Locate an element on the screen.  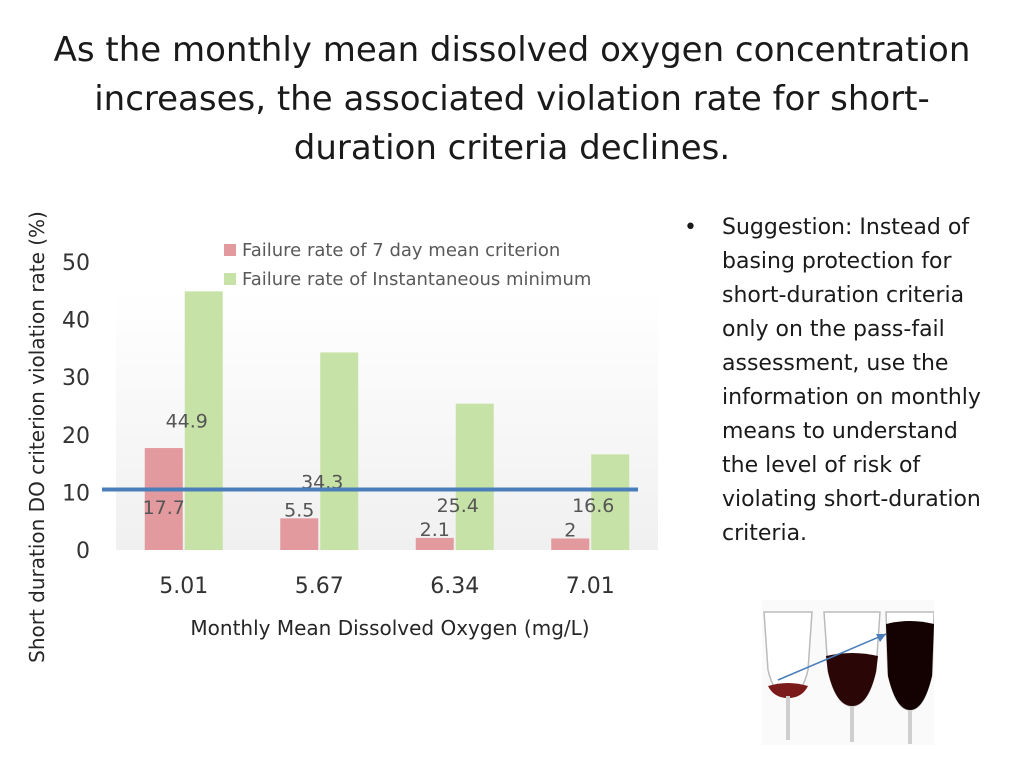
data-label: 5.5 is located at coordinates (299, 510).